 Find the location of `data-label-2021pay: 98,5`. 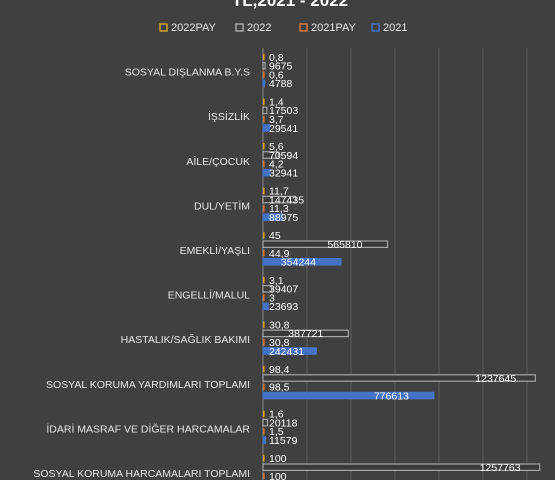

data-label-2021pay: 98,5 is located at coordinates (279, 388).